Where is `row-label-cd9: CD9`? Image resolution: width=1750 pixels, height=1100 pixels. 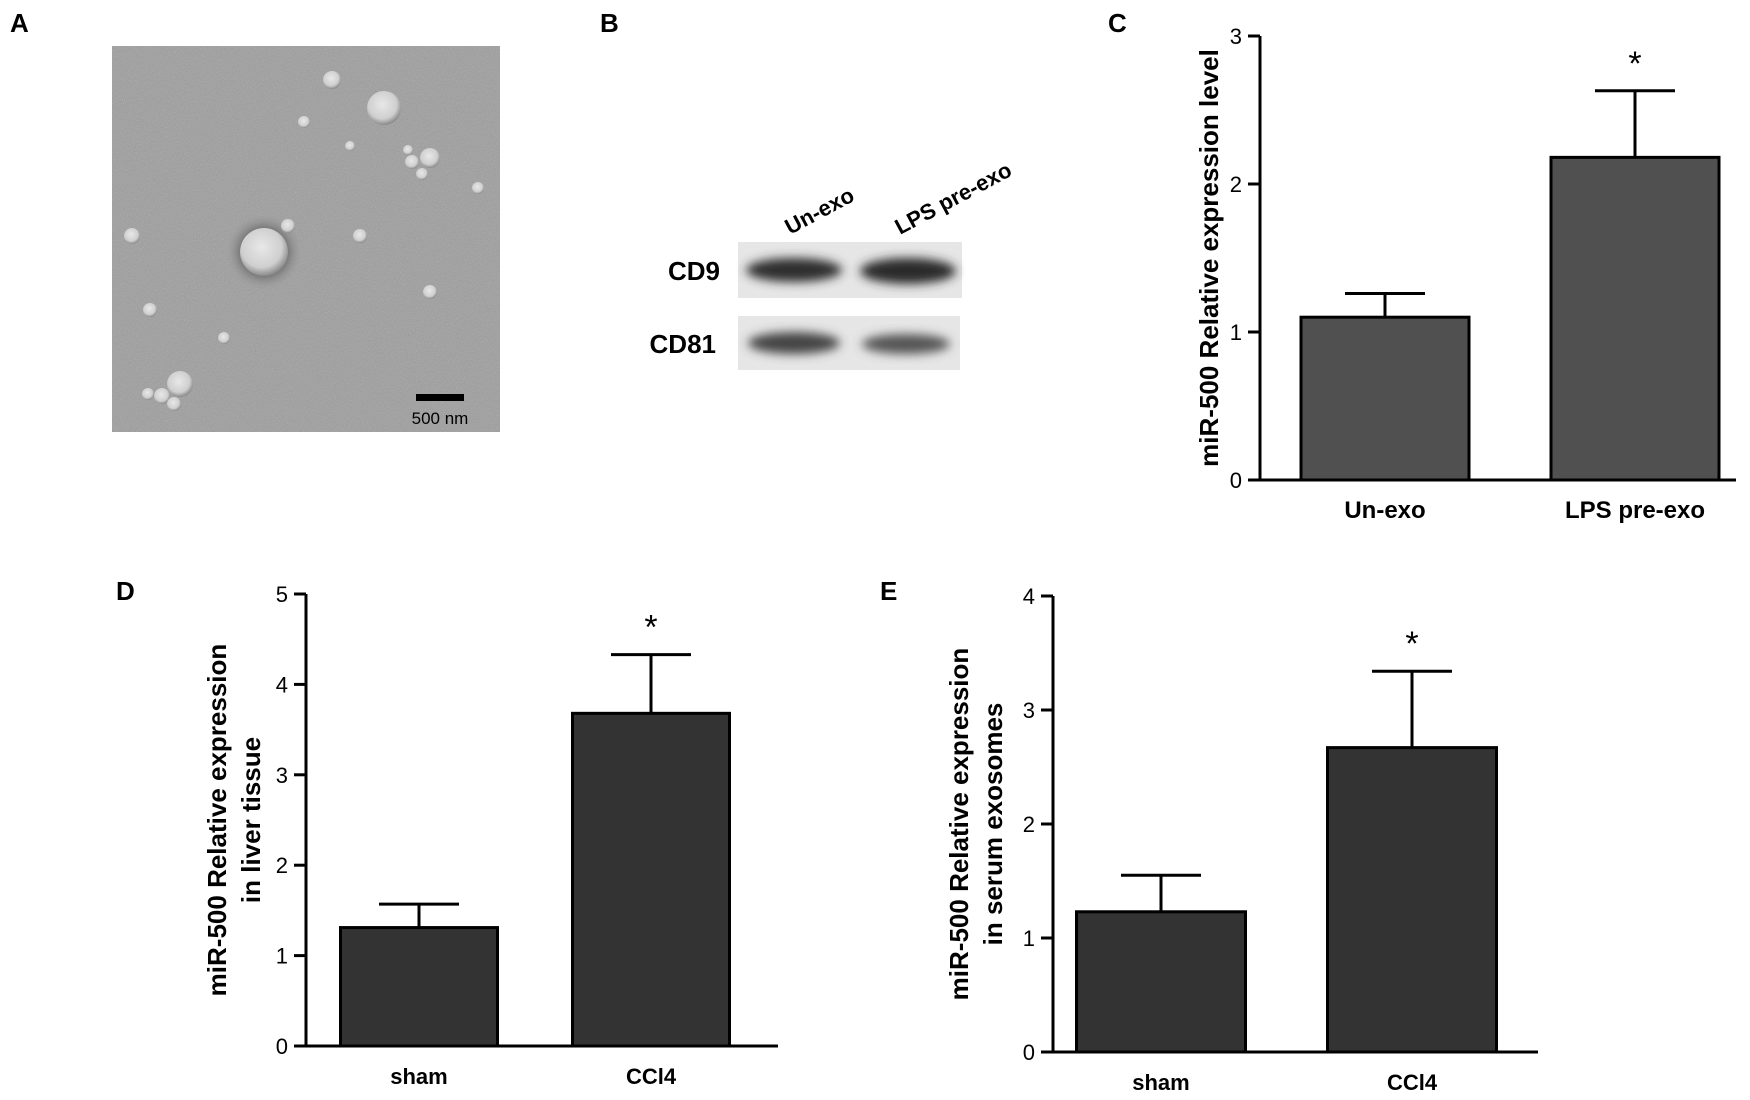
row-label-cd9: CD9 is located at coordinates (694, 271).